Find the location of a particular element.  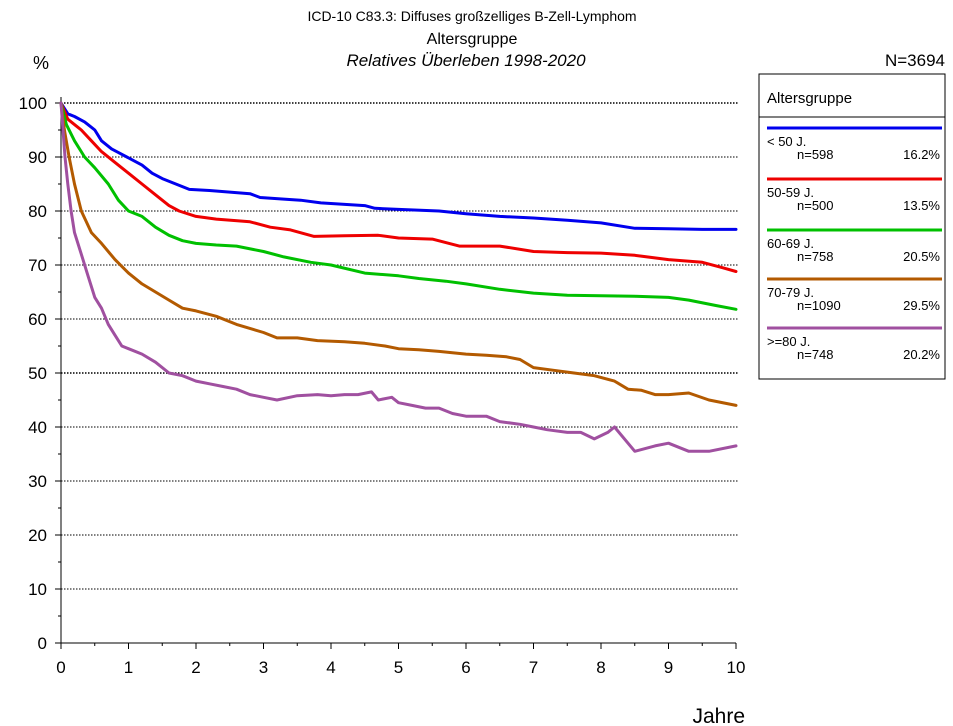

chart-subtitle: Altersgruppe is located at coordinates (472, 39).